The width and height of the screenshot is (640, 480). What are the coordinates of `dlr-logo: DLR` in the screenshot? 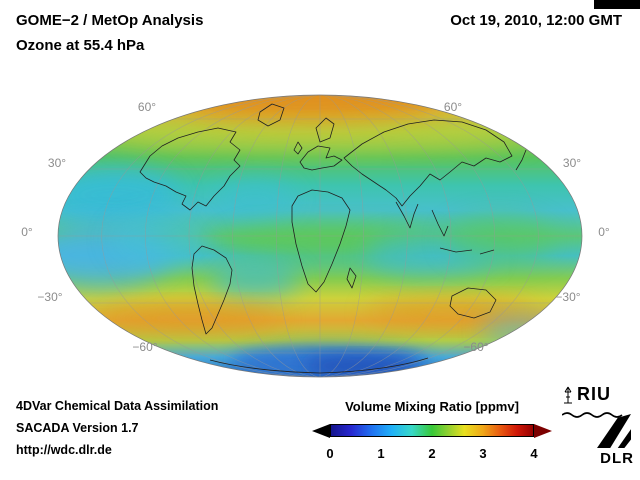 It's located at (607, 440).